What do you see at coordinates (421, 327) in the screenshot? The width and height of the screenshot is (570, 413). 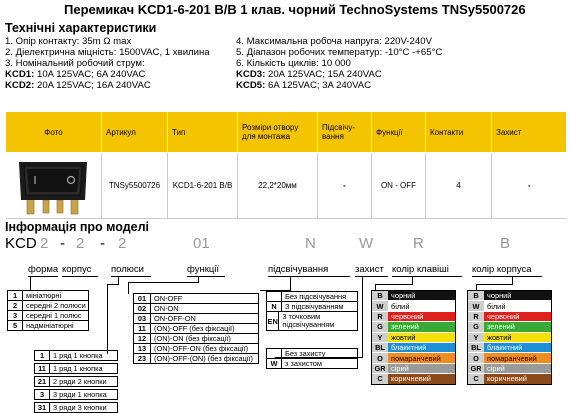 I see `key-color-name: зелений` at bounding box center [421, 327].